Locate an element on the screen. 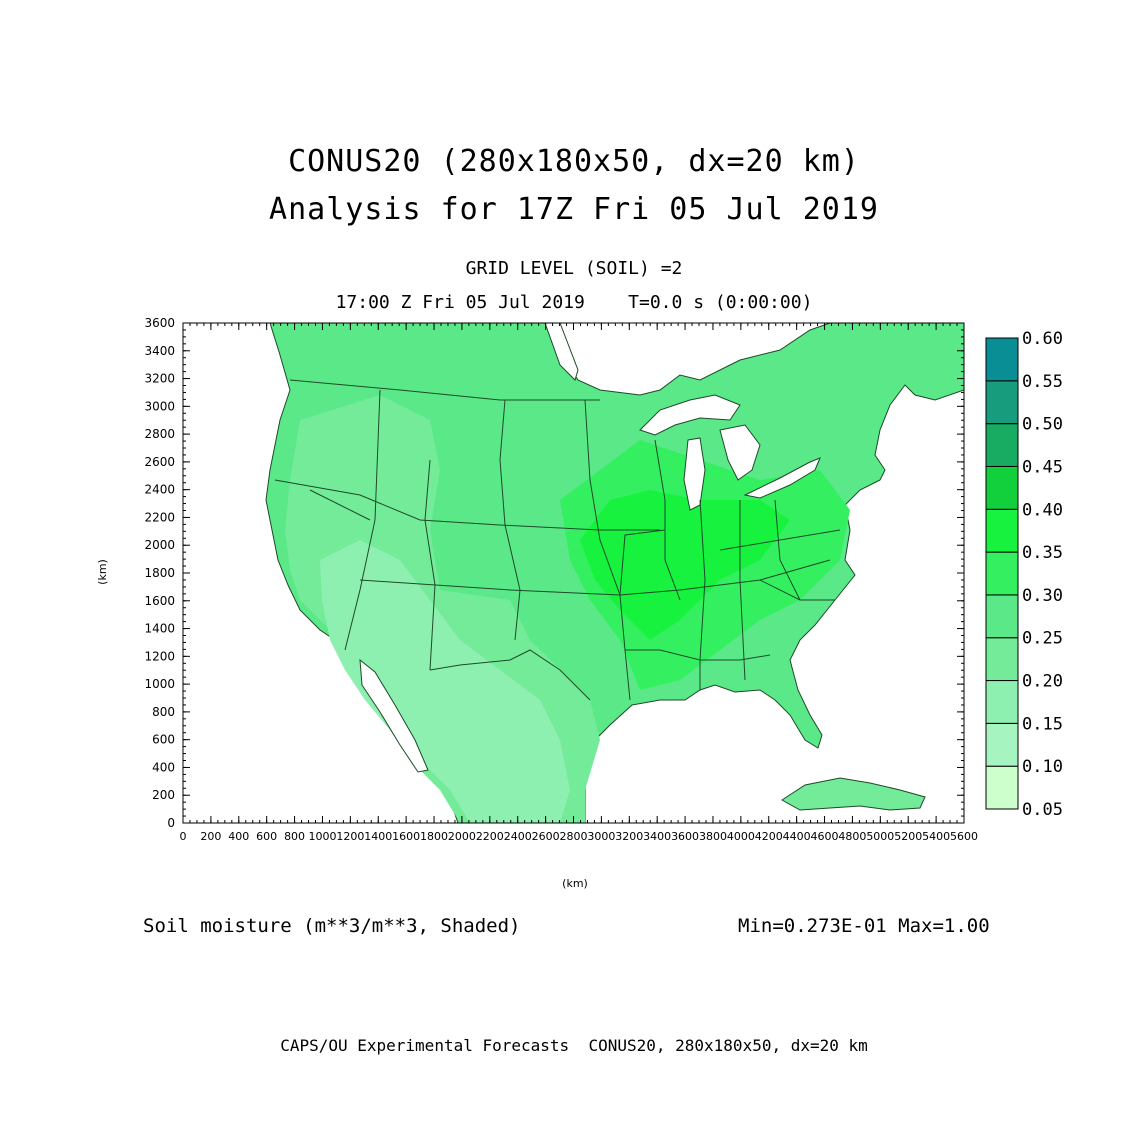  southwest-dry-region is located at coordinates (445, 681).